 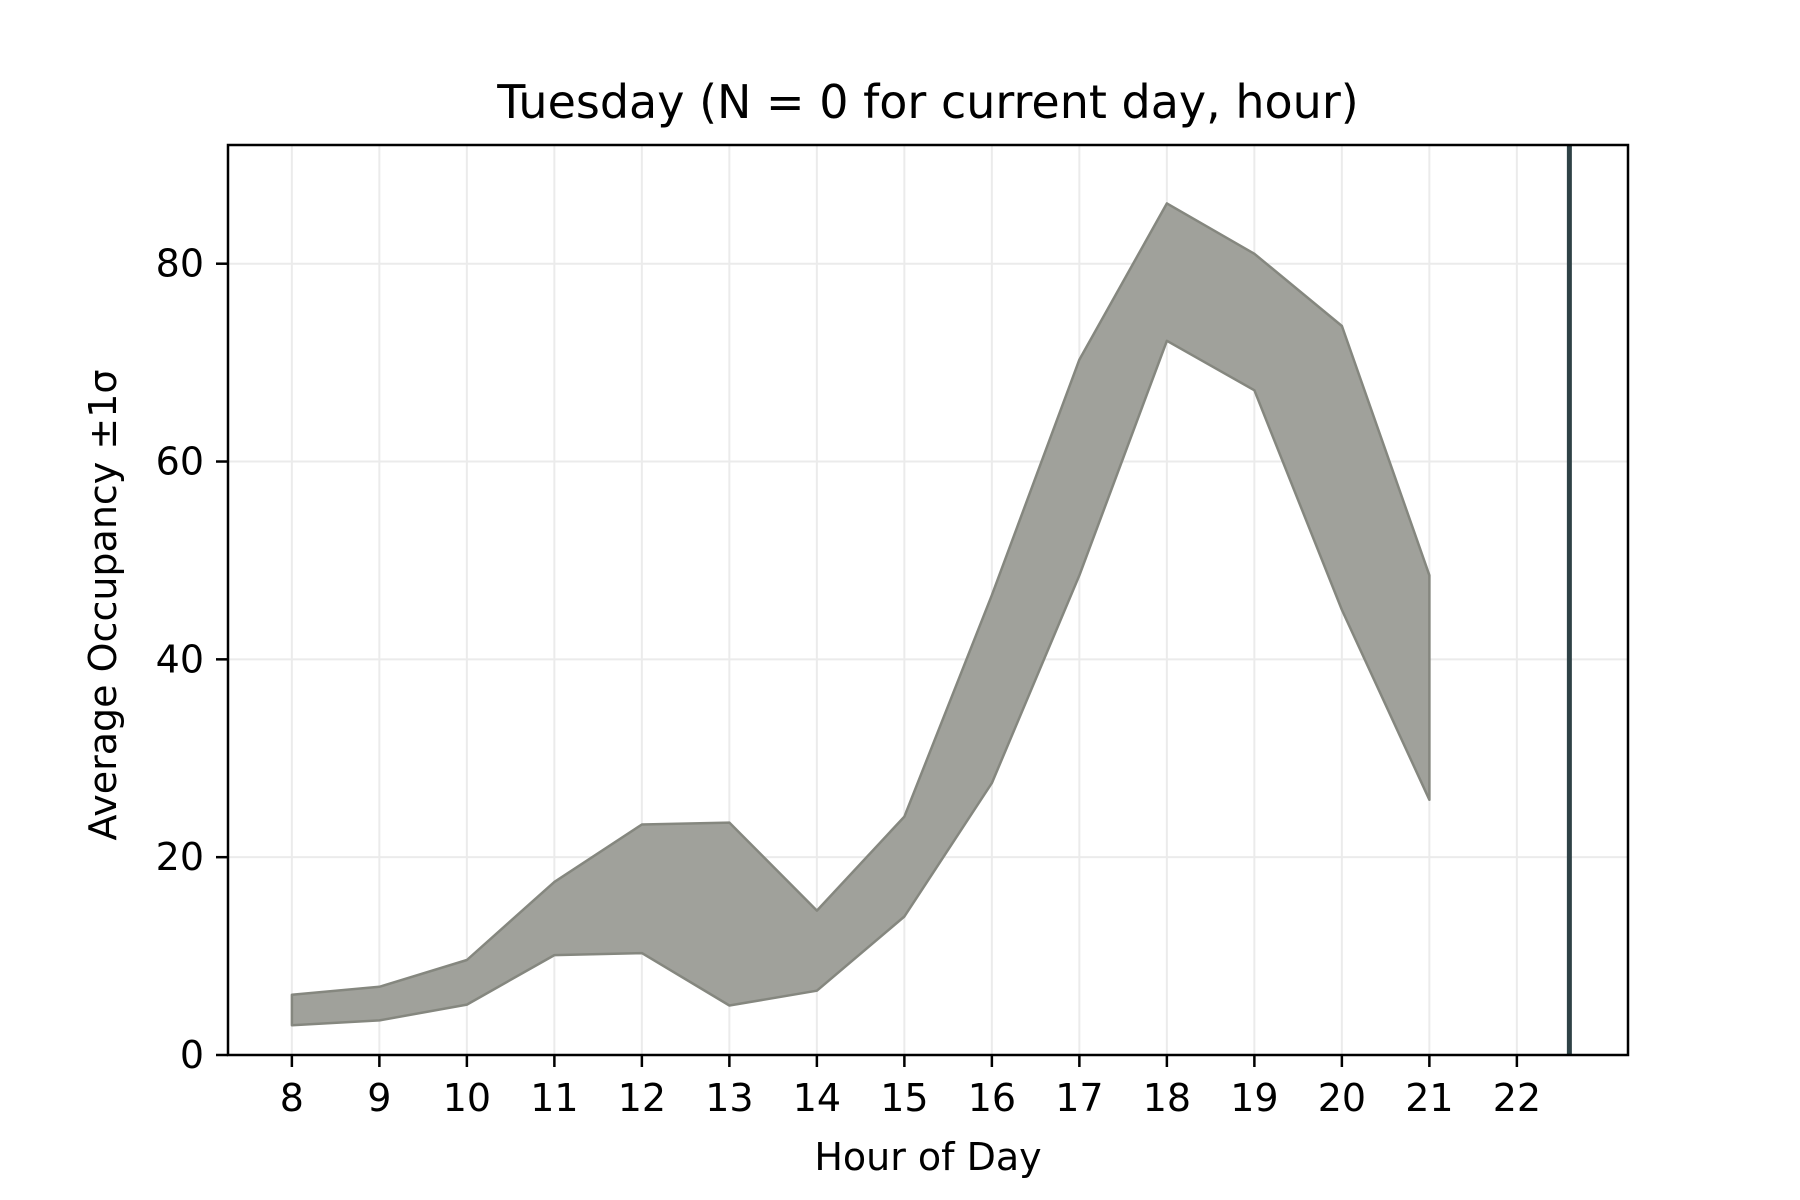 I want to click on x-tick-label: 17, so click(x=1079, y=1098).